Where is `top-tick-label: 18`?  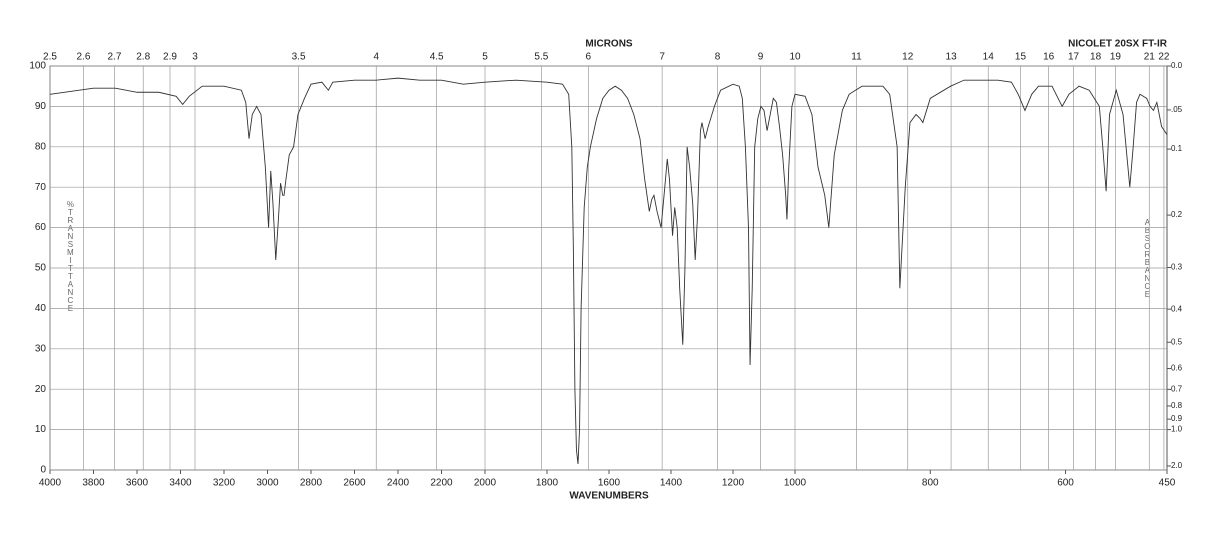 top-tick-label: 18 is located at coordinates (1096, 57).